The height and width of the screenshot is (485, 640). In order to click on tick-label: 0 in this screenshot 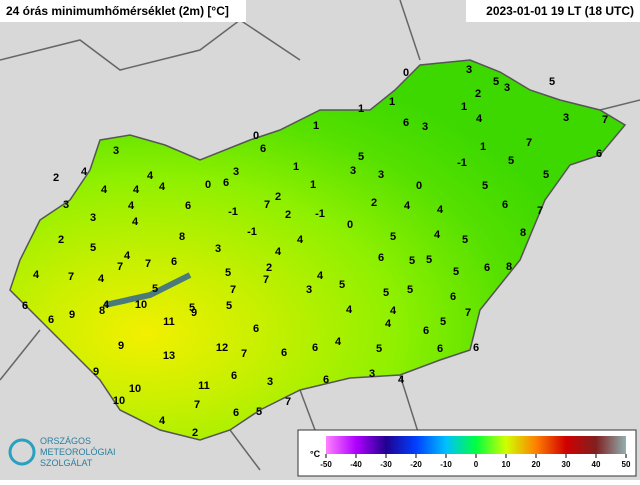, I will do `click(476, 464)`.